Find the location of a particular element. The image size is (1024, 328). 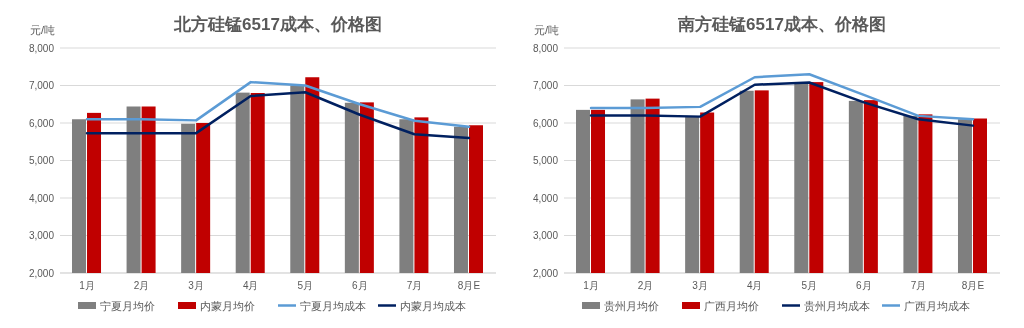

legend-label: 贵州月均成本 is located at coordinates (837, 306).